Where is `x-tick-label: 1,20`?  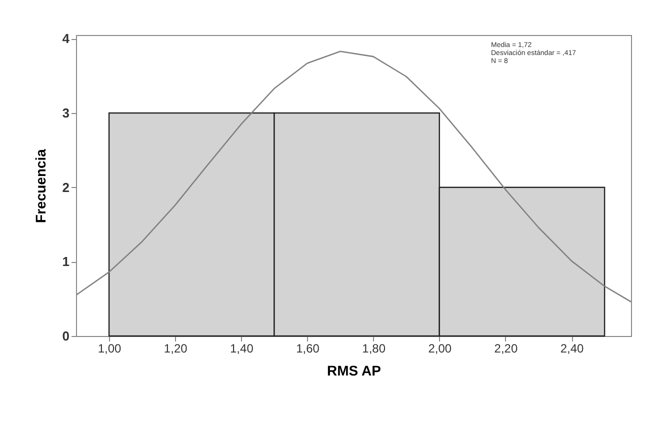
x-tick-label: 1,20 is located at coordinates (176, 349).